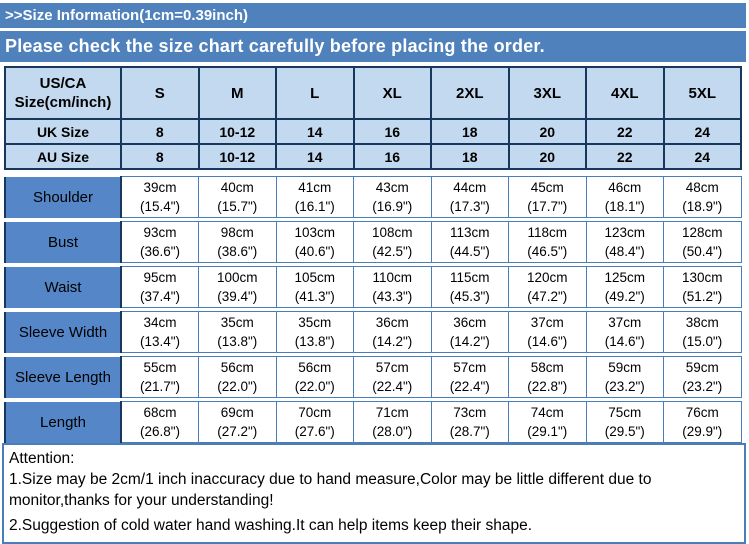 This screenshot has height=544, width=749. What do you see at coordinates (470, 367) in the screenshot?
I see `size-cell-cm: 57cm` at bounding box center [470, 367].